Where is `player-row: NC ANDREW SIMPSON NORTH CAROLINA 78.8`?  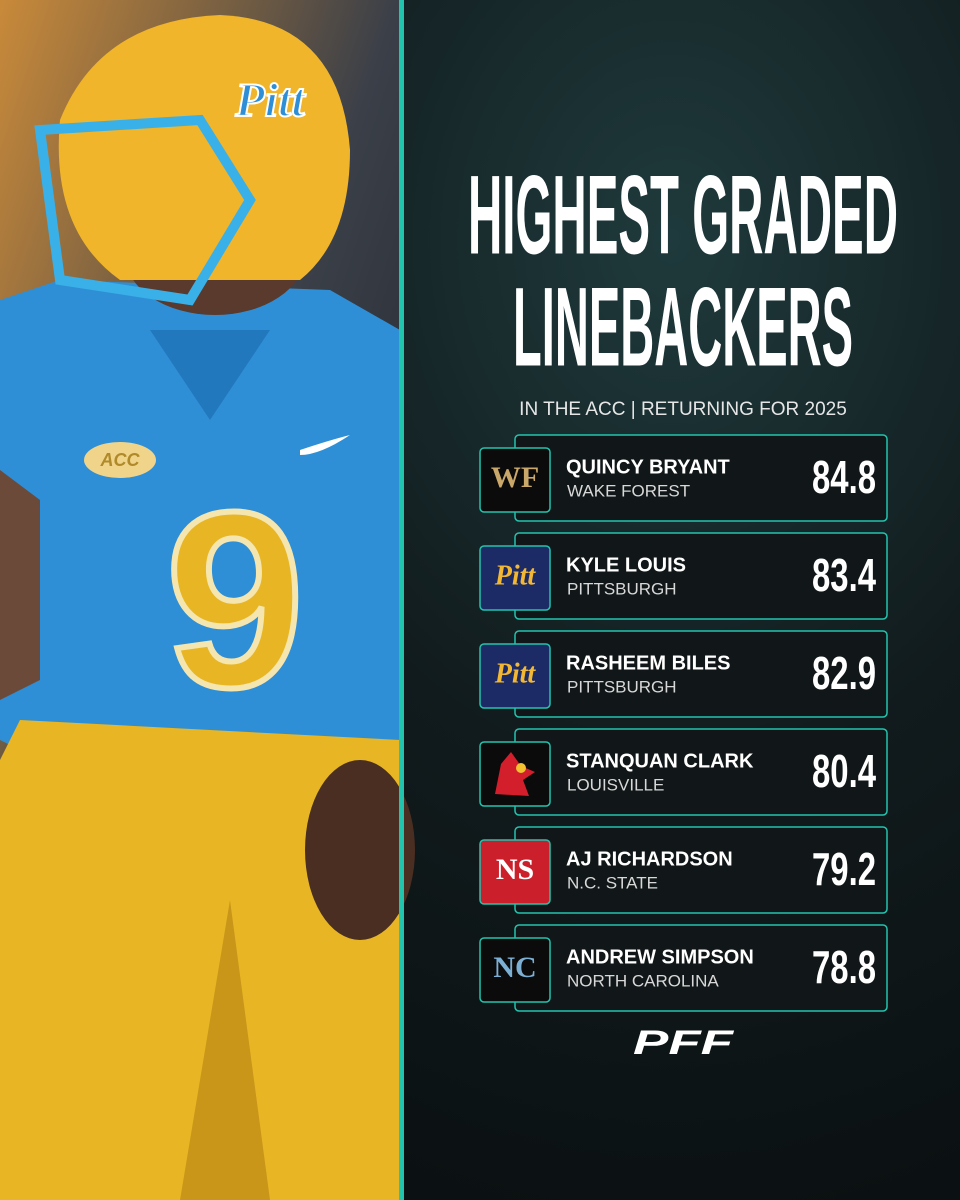
player-row: NC ANDREW SIMPSON NORTH CAROLINA 78.8 is located at coordinates (683, 968).